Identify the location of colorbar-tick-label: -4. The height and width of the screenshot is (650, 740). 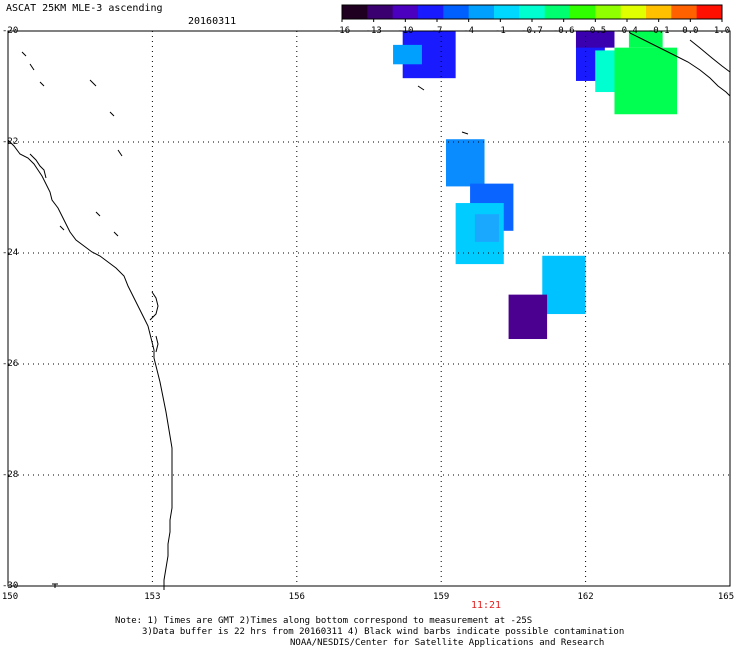
(469, 31).